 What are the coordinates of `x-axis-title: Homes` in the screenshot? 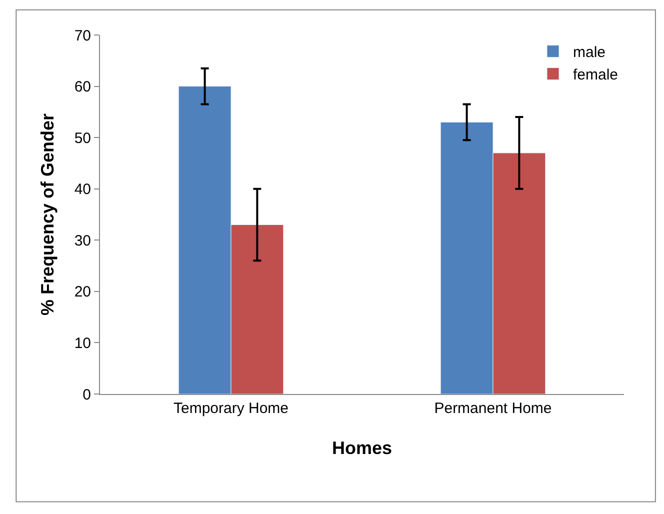 It's located at (362, 448).